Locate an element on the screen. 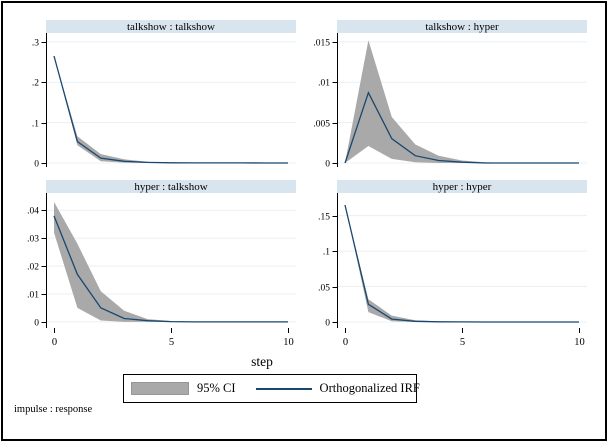  y-tick-label: .02 is located at coordinates (33, 268).